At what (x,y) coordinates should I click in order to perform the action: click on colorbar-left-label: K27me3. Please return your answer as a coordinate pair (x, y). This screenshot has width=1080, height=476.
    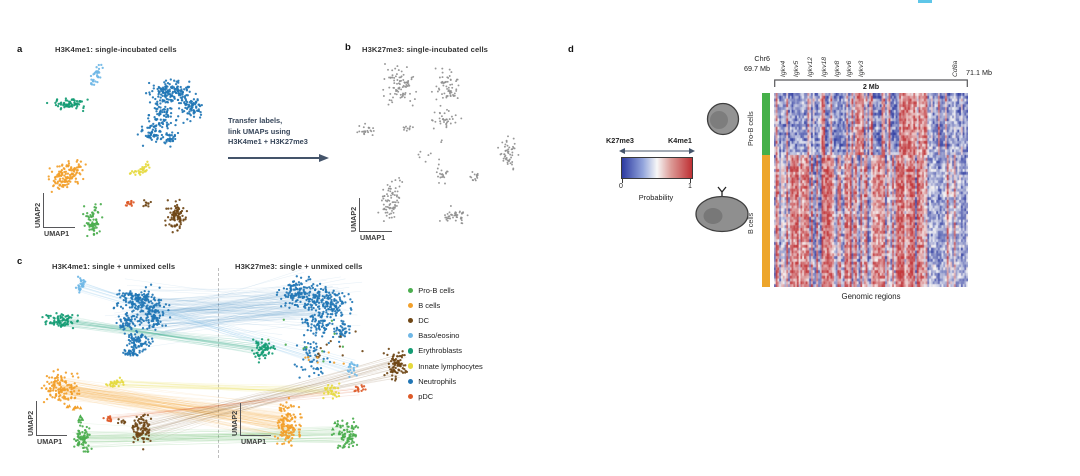
    Looking at the image, I should click on (620, 140).